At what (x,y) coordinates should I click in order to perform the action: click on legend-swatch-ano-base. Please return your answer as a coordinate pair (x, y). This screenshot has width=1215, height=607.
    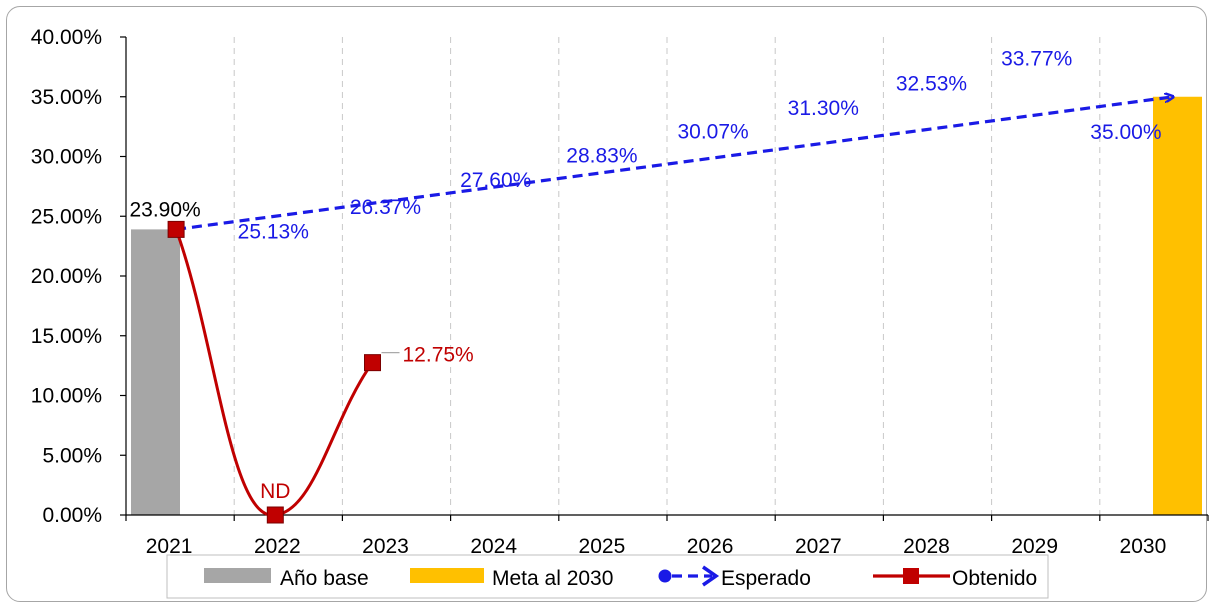
    Looking at the image, I should click on (237, 575).